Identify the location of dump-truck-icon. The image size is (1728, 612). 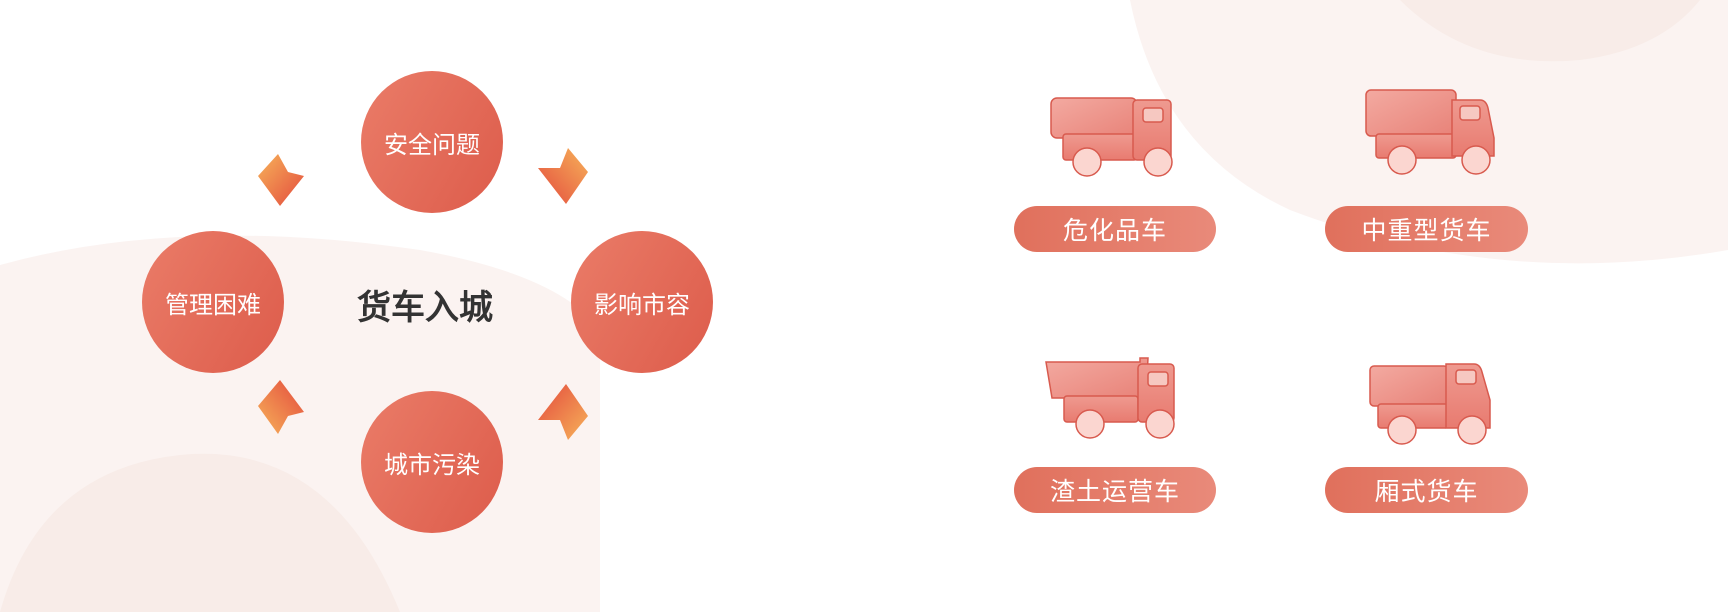
(1110, 398).